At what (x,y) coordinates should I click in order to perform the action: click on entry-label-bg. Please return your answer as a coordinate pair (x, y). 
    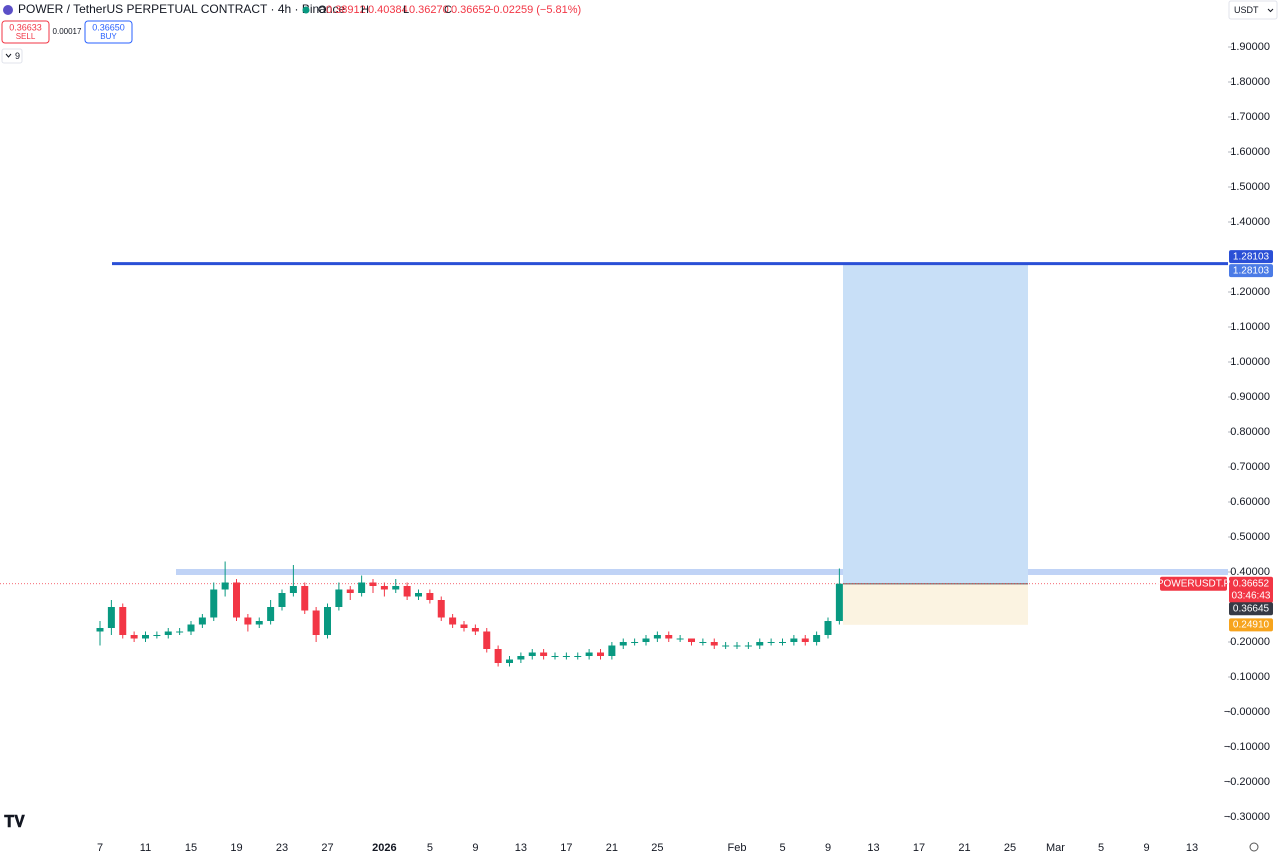
    Looking at the image, I should click on (1251, 609).